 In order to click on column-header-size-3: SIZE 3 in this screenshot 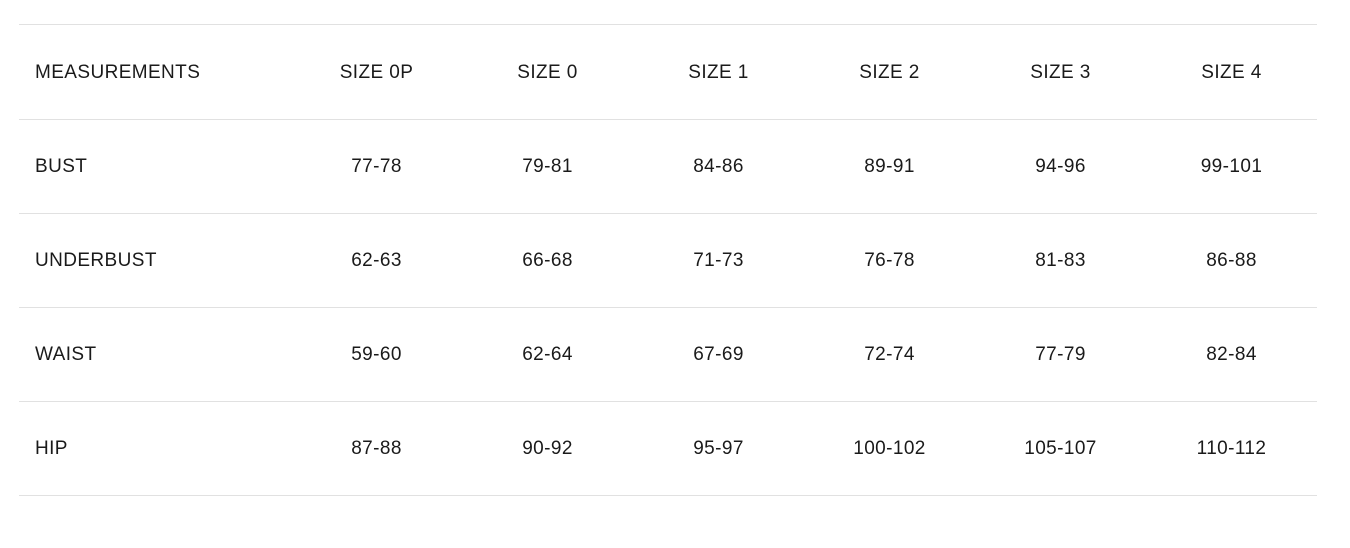, I will do `click(1060, 72)`.